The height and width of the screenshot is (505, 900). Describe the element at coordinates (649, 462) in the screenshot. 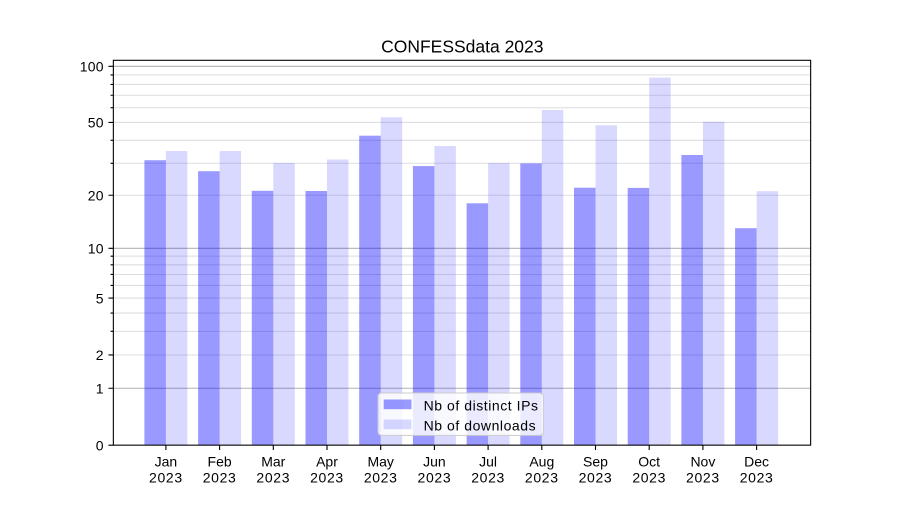

I see `svg-text: Oct` at that location.